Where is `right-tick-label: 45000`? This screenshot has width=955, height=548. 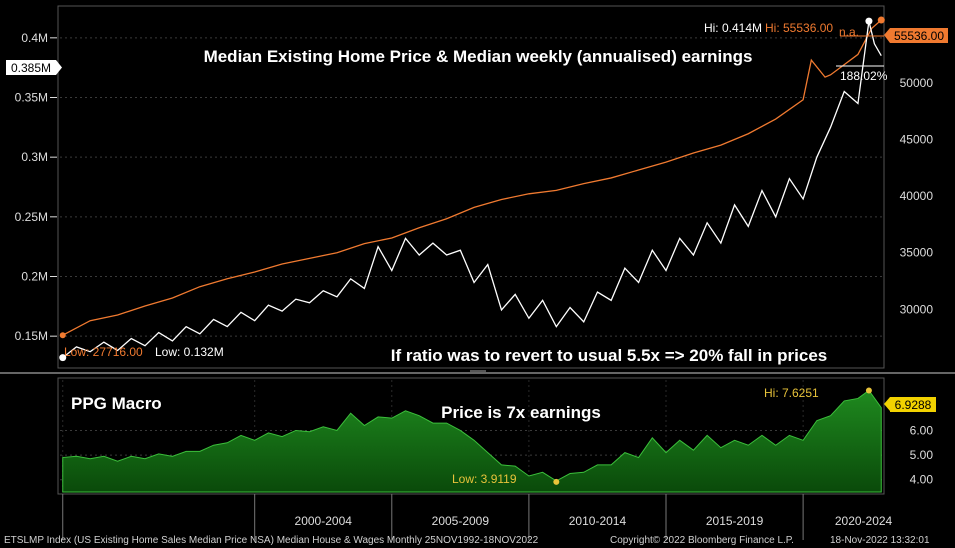
right-tick-label: 45000 is located at coordinates (917, 139).